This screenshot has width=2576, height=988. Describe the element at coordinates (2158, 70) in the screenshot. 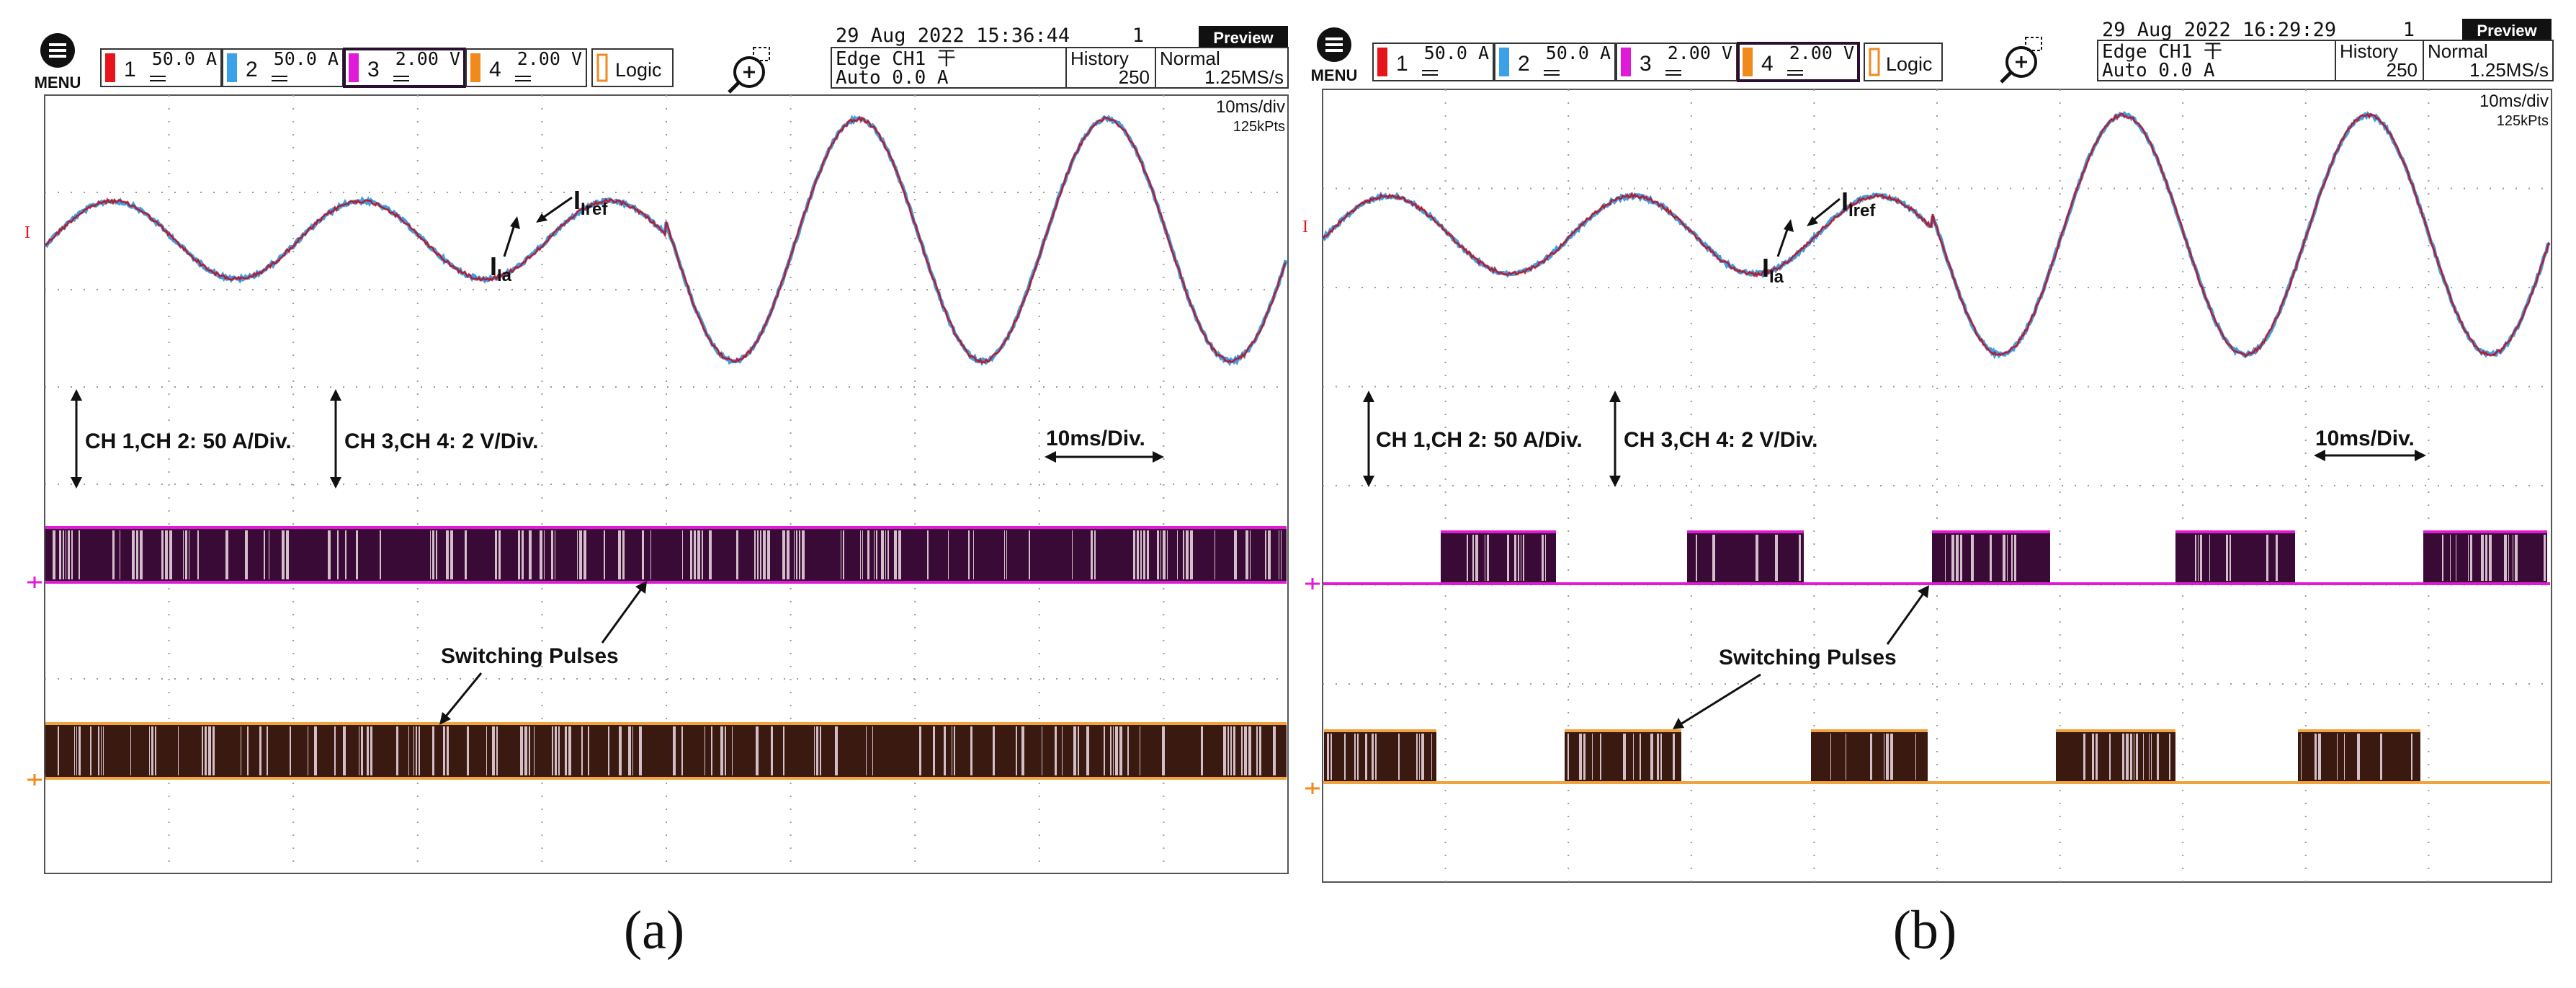

I see `trigger-level: Auto 0.0 A` at that location.